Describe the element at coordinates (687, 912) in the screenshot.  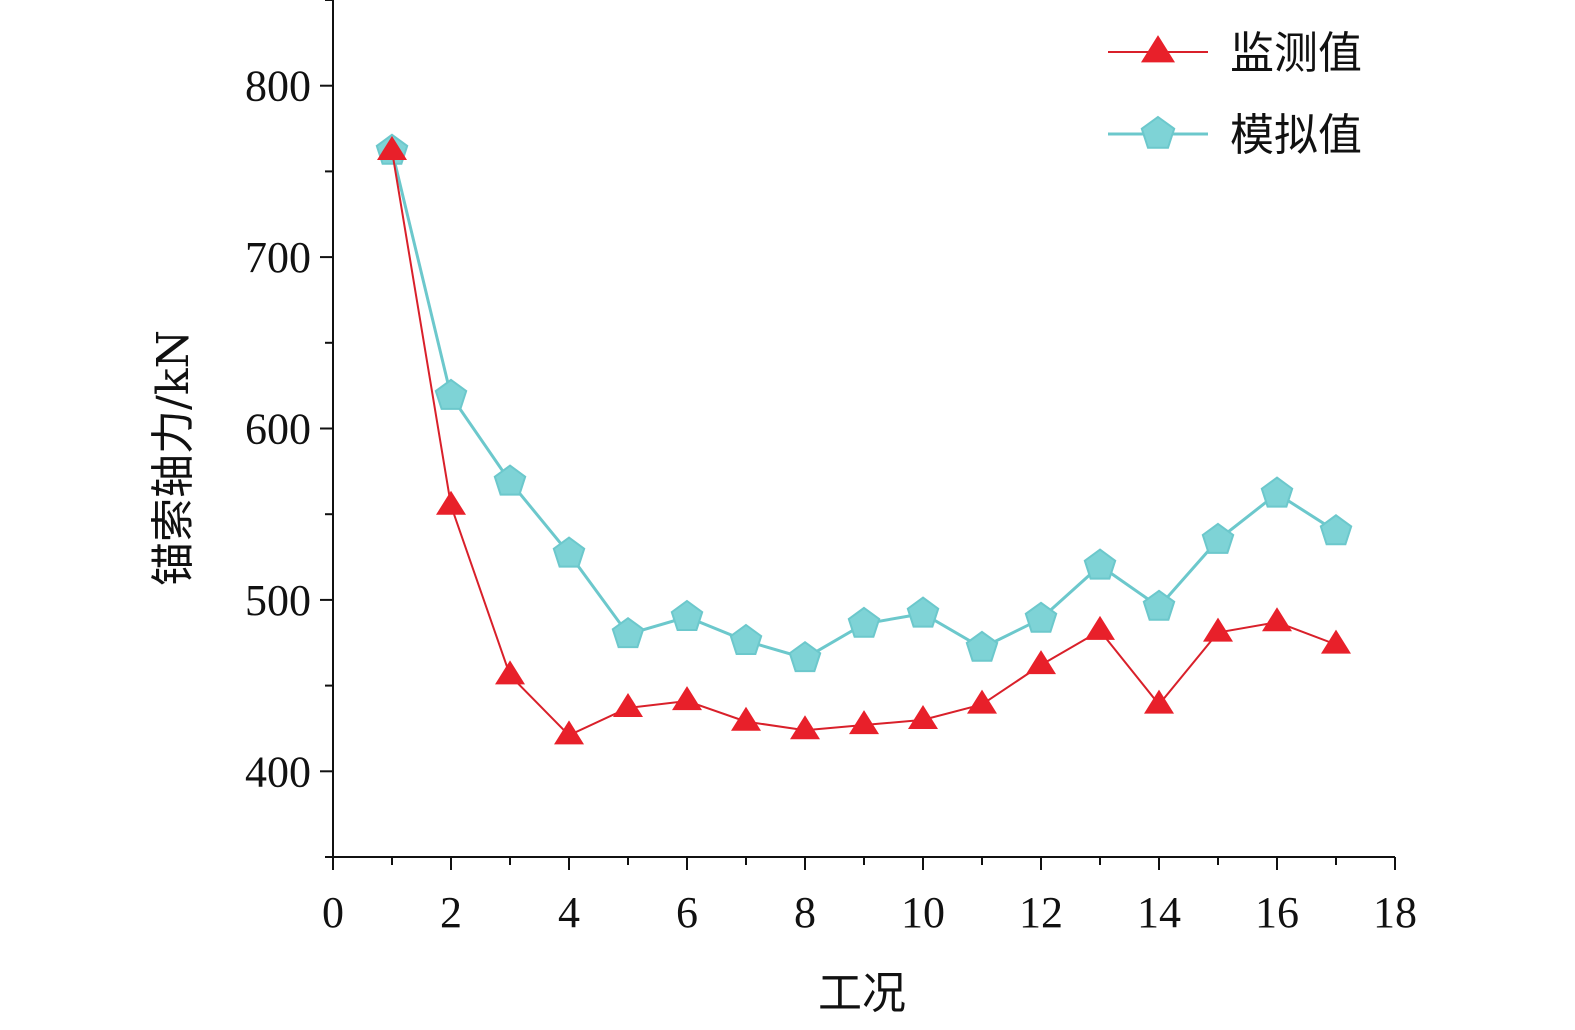
I see `x-tick-label: 6` at that location.